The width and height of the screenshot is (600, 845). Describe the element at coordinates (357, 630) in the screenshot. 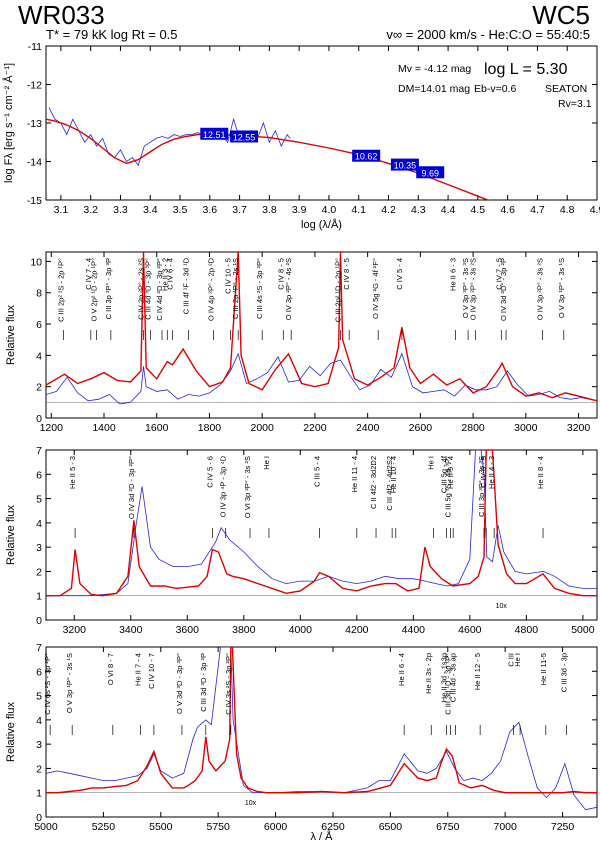

I see `x-tick-label: 4200` at that location.